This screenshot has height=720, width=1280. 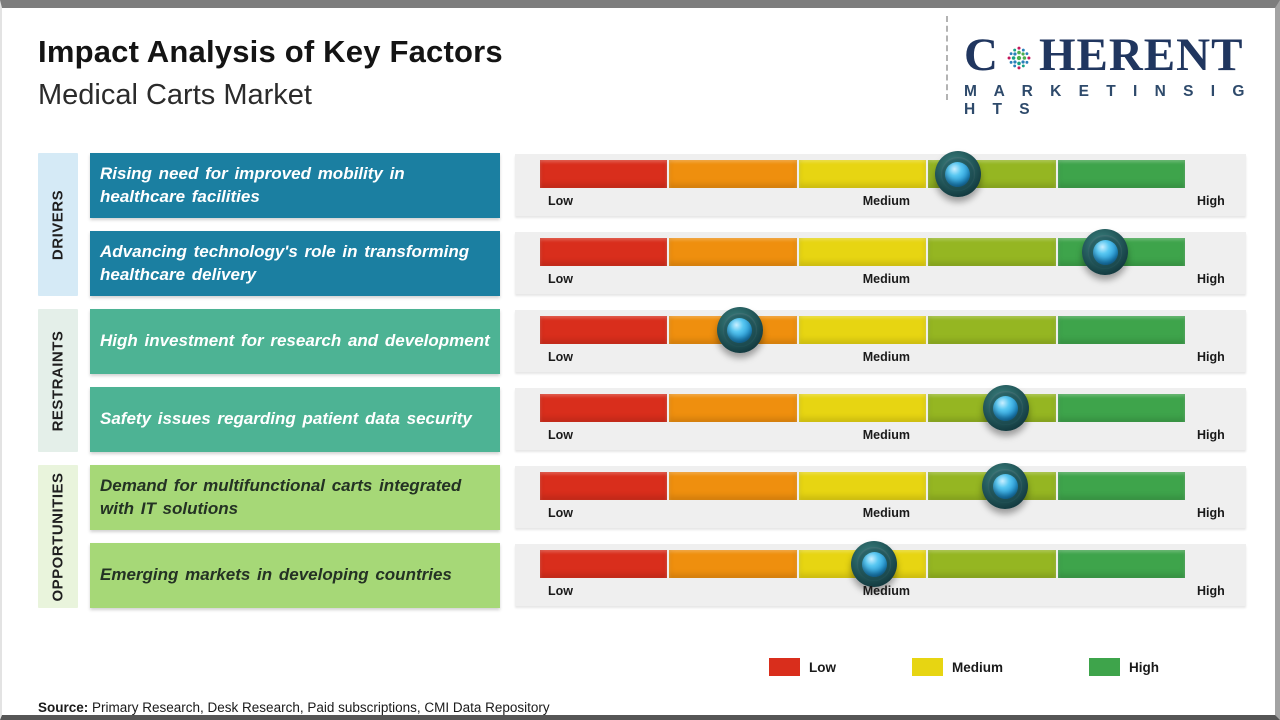 I want to click on header-divider, so click(x=947, y=58).